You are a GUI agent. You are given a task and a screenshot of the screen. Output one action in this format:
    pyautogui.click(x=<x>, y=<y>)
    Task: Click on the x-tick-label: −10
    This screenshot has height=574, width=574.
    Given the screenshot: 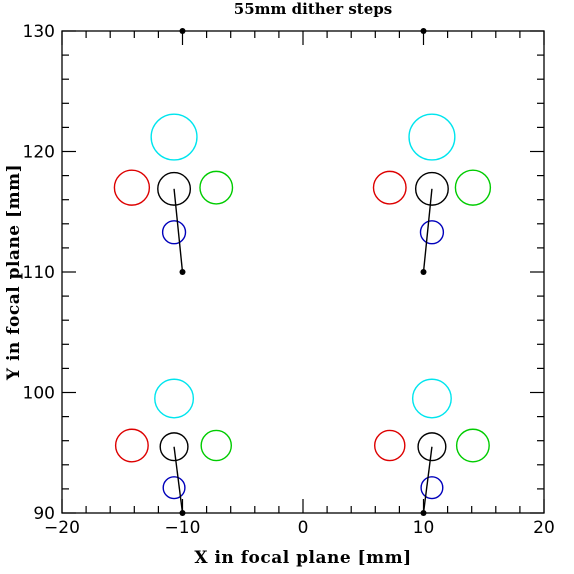 What is the action you would take?
    pyautogui.click(x=183, y=528)
    